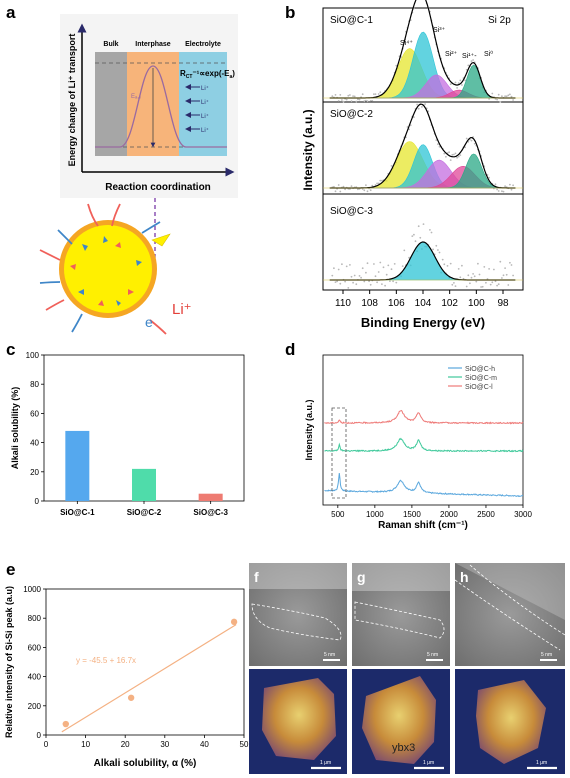 The image size is (570, 778). Describe the element at coordinates (406, 43) in the screenshot. I see `peak-label-si4: Si⁴⁺` at that location.